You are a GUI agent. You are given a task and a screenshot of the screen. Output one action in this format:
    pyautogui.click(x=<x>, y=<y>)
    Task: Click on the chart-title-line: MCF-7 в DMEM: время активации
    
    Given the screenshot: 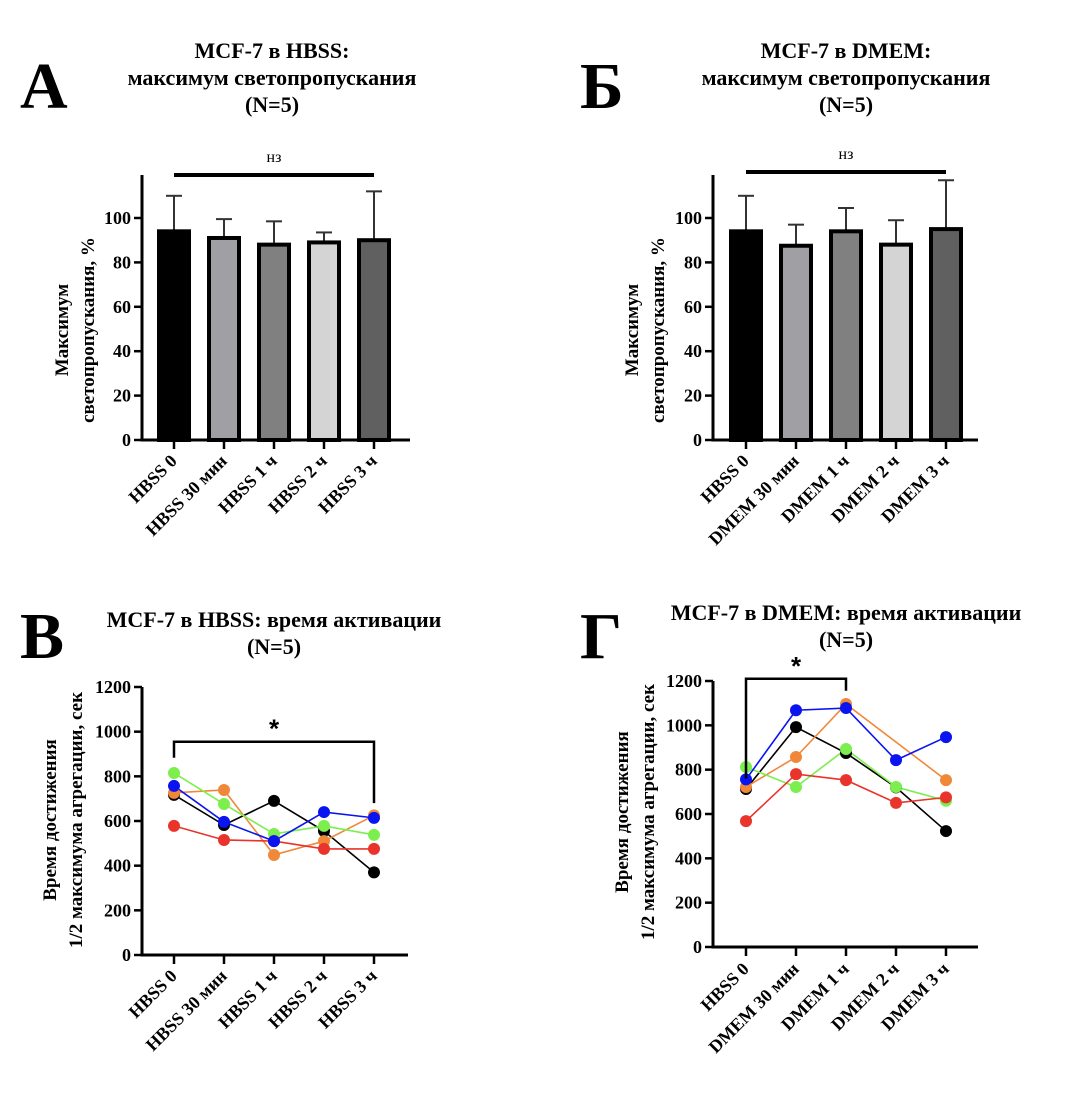 What is the action you would take?
    pyautogui.click(x=846, y=612)
    